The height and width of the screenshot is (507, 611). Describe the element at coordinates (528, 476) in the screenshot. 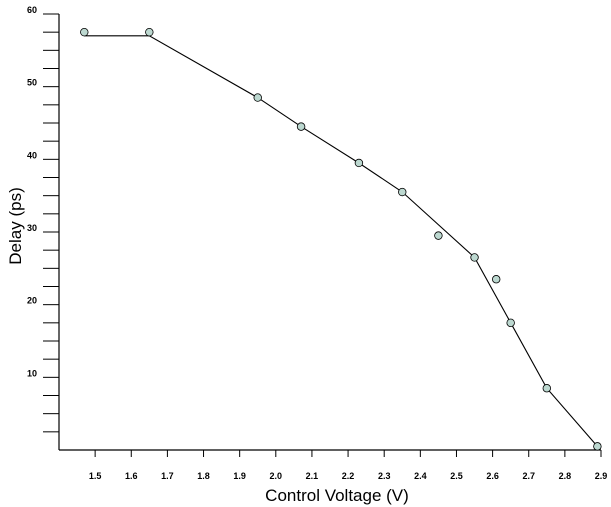

I see `x-tick-label: 2.7` at that location.